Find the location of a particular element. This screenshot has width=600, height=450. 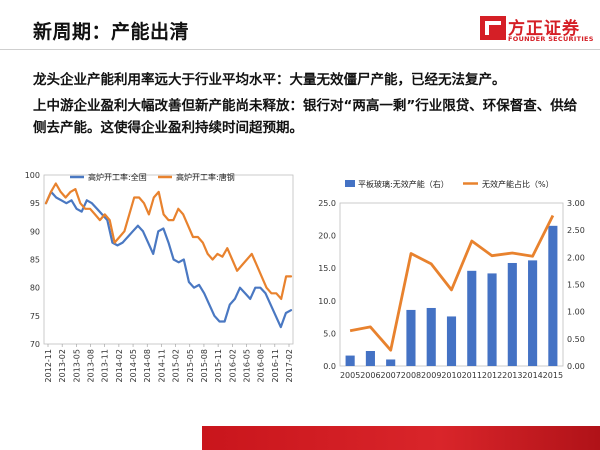

x-category-label: 2014 is located at coordinates (532, 375).